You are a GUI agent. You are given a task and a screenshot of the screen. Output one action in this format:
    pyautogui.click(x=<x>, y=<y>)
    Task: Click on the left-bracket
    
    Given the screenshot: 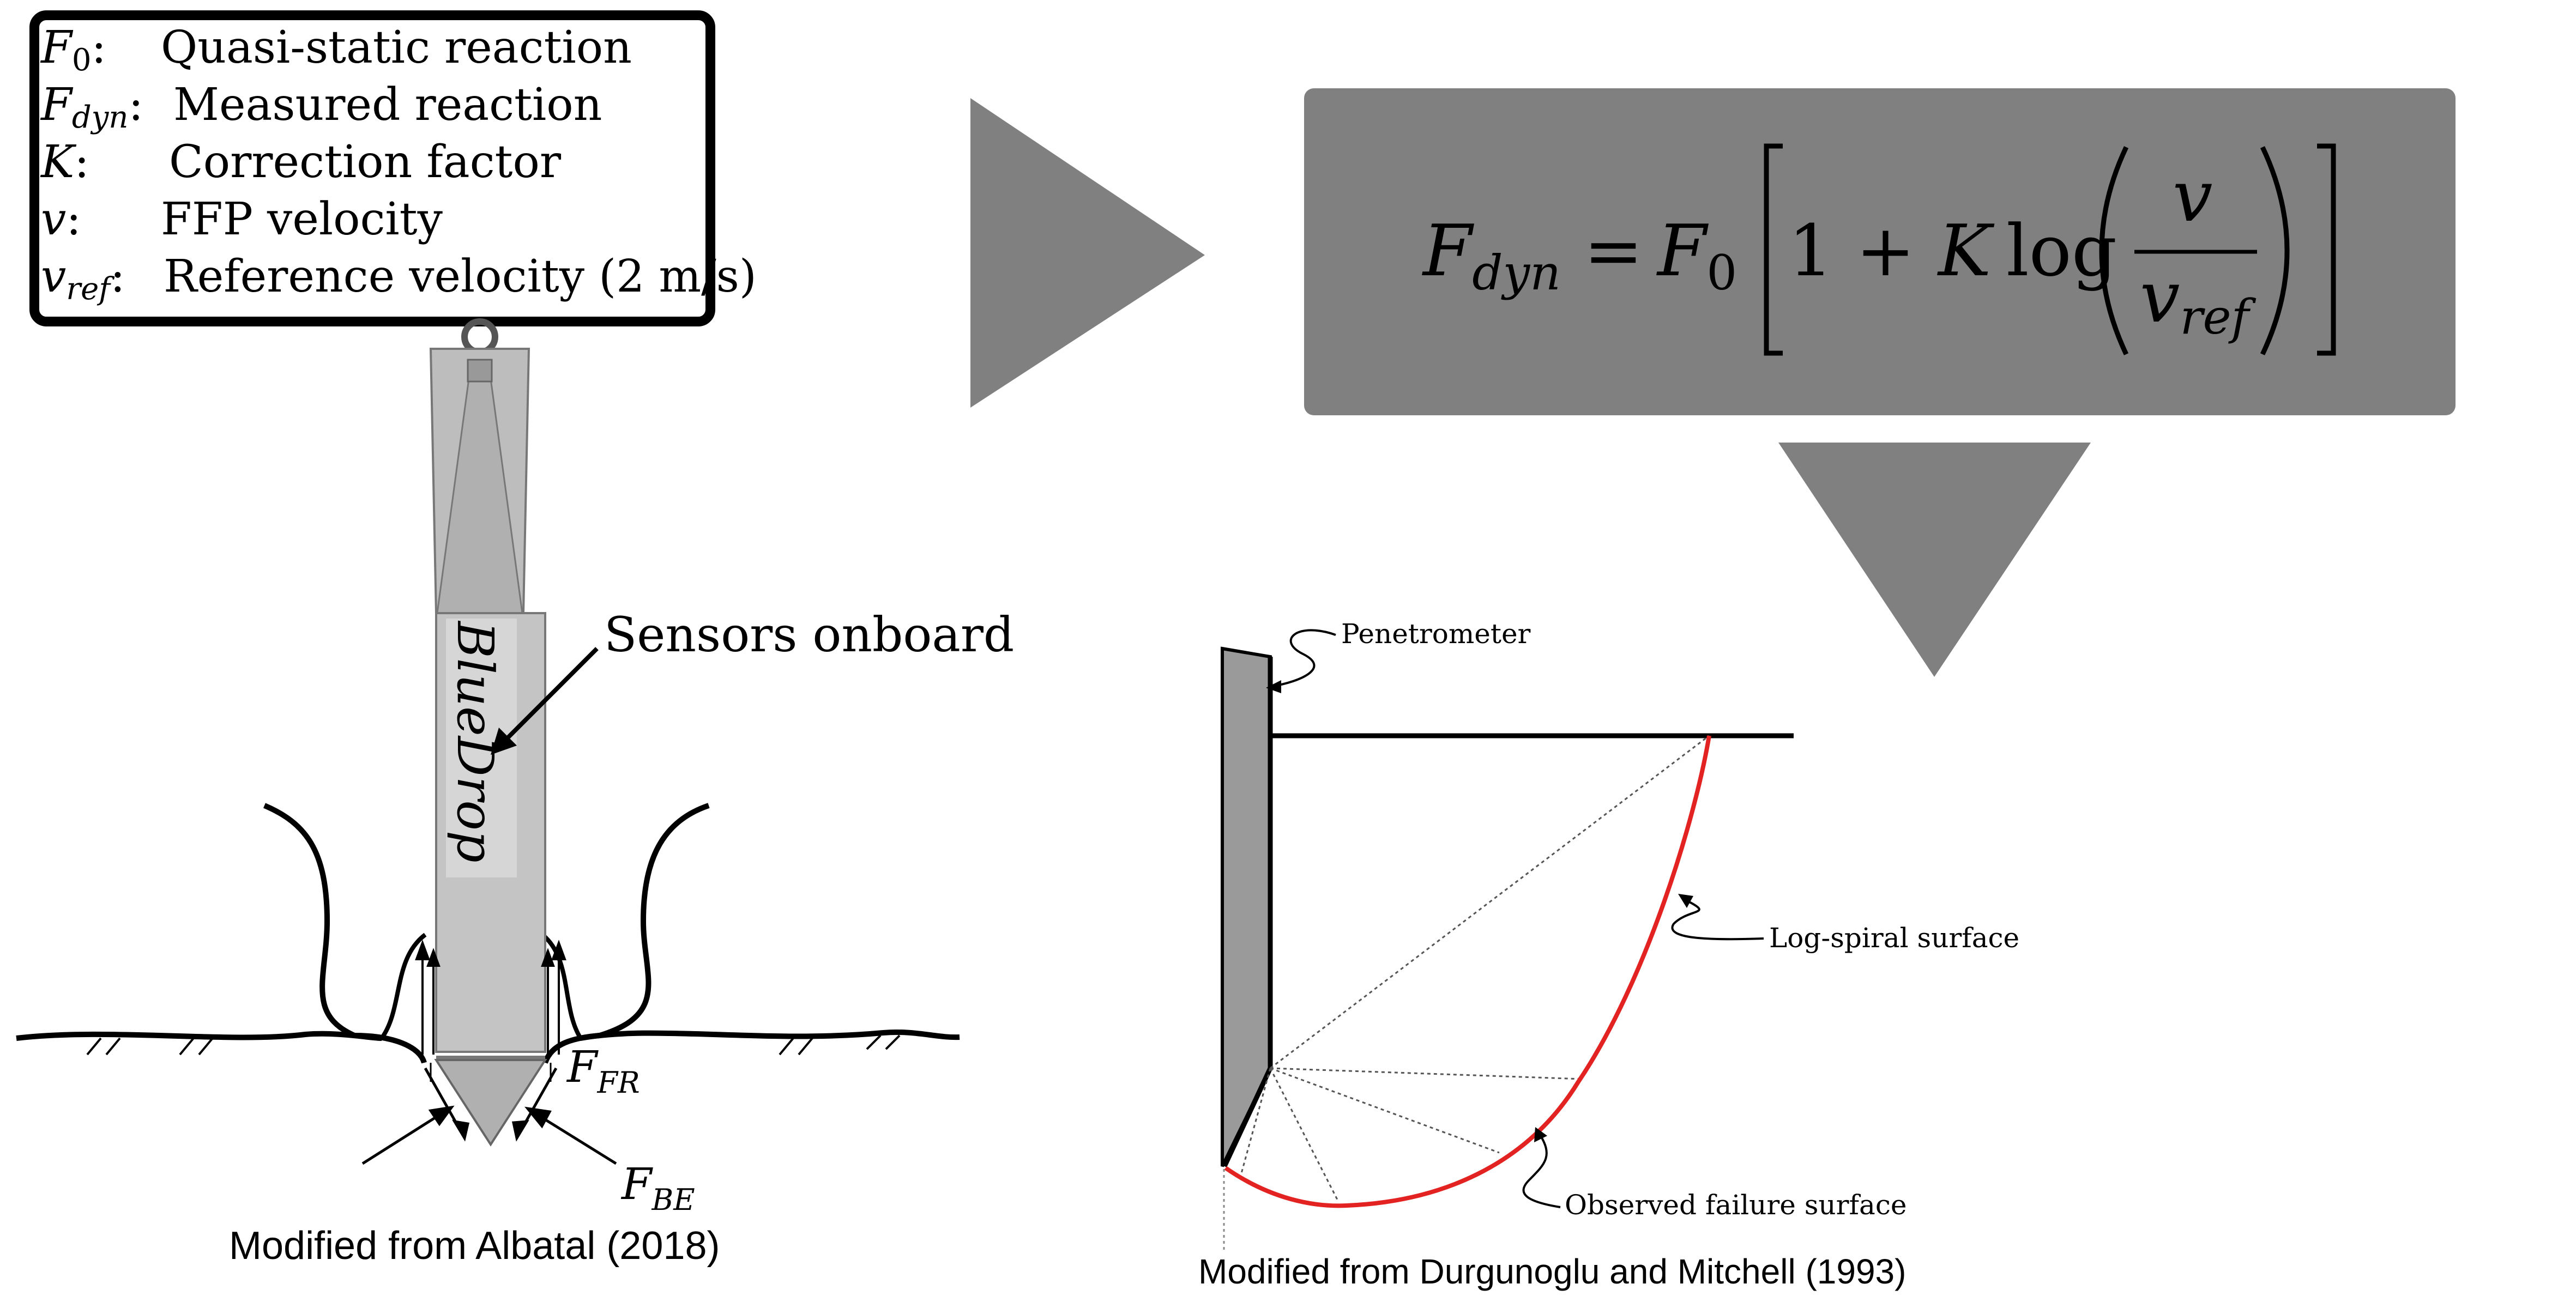 What is the action you would take?
    pyautogui.click(x=1774, y=250)
    